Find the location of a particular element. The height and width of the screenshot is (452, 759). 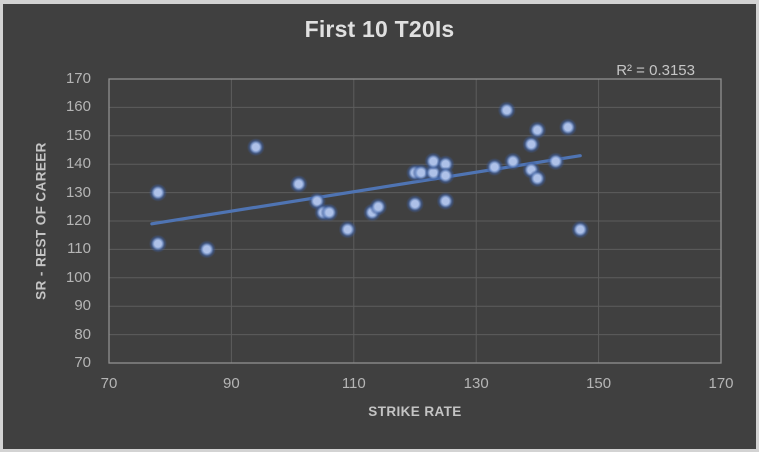

x-tick-label: 150 is located at coordinates (599, 383).